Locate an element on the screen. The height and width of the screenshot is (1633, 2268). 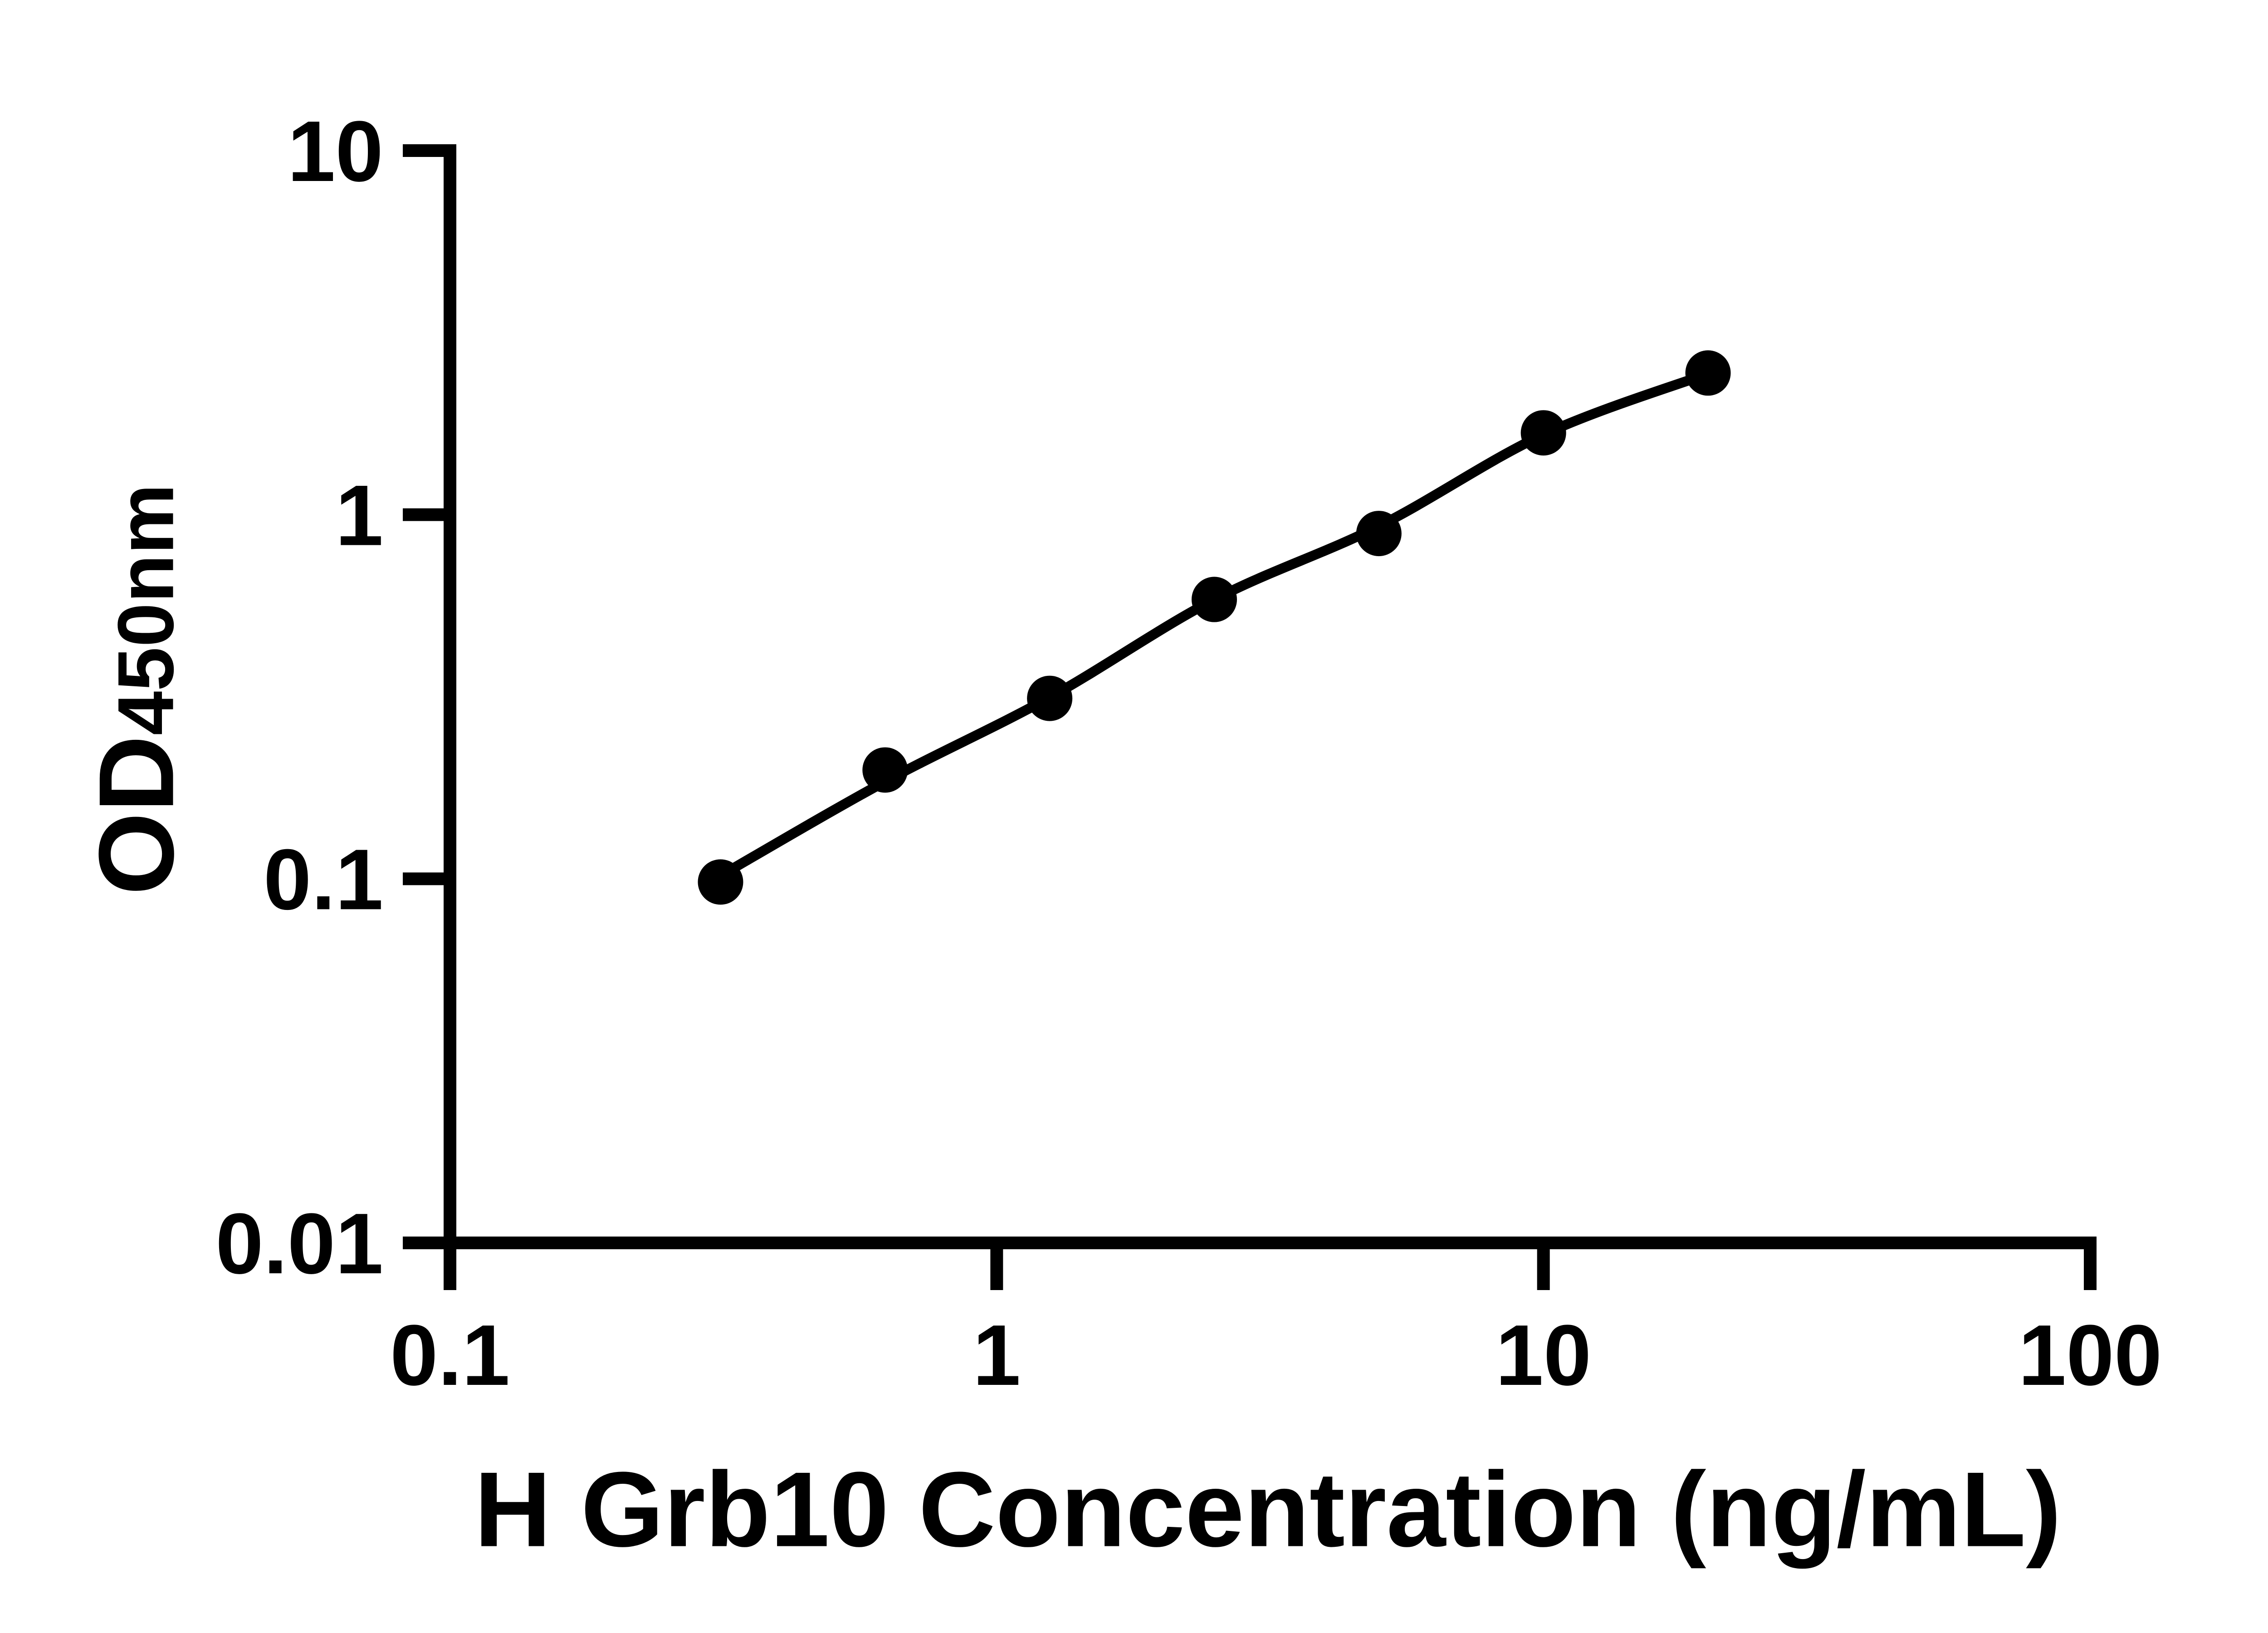
y-tick-label-10: 10 is located at coordinates (336, 151).